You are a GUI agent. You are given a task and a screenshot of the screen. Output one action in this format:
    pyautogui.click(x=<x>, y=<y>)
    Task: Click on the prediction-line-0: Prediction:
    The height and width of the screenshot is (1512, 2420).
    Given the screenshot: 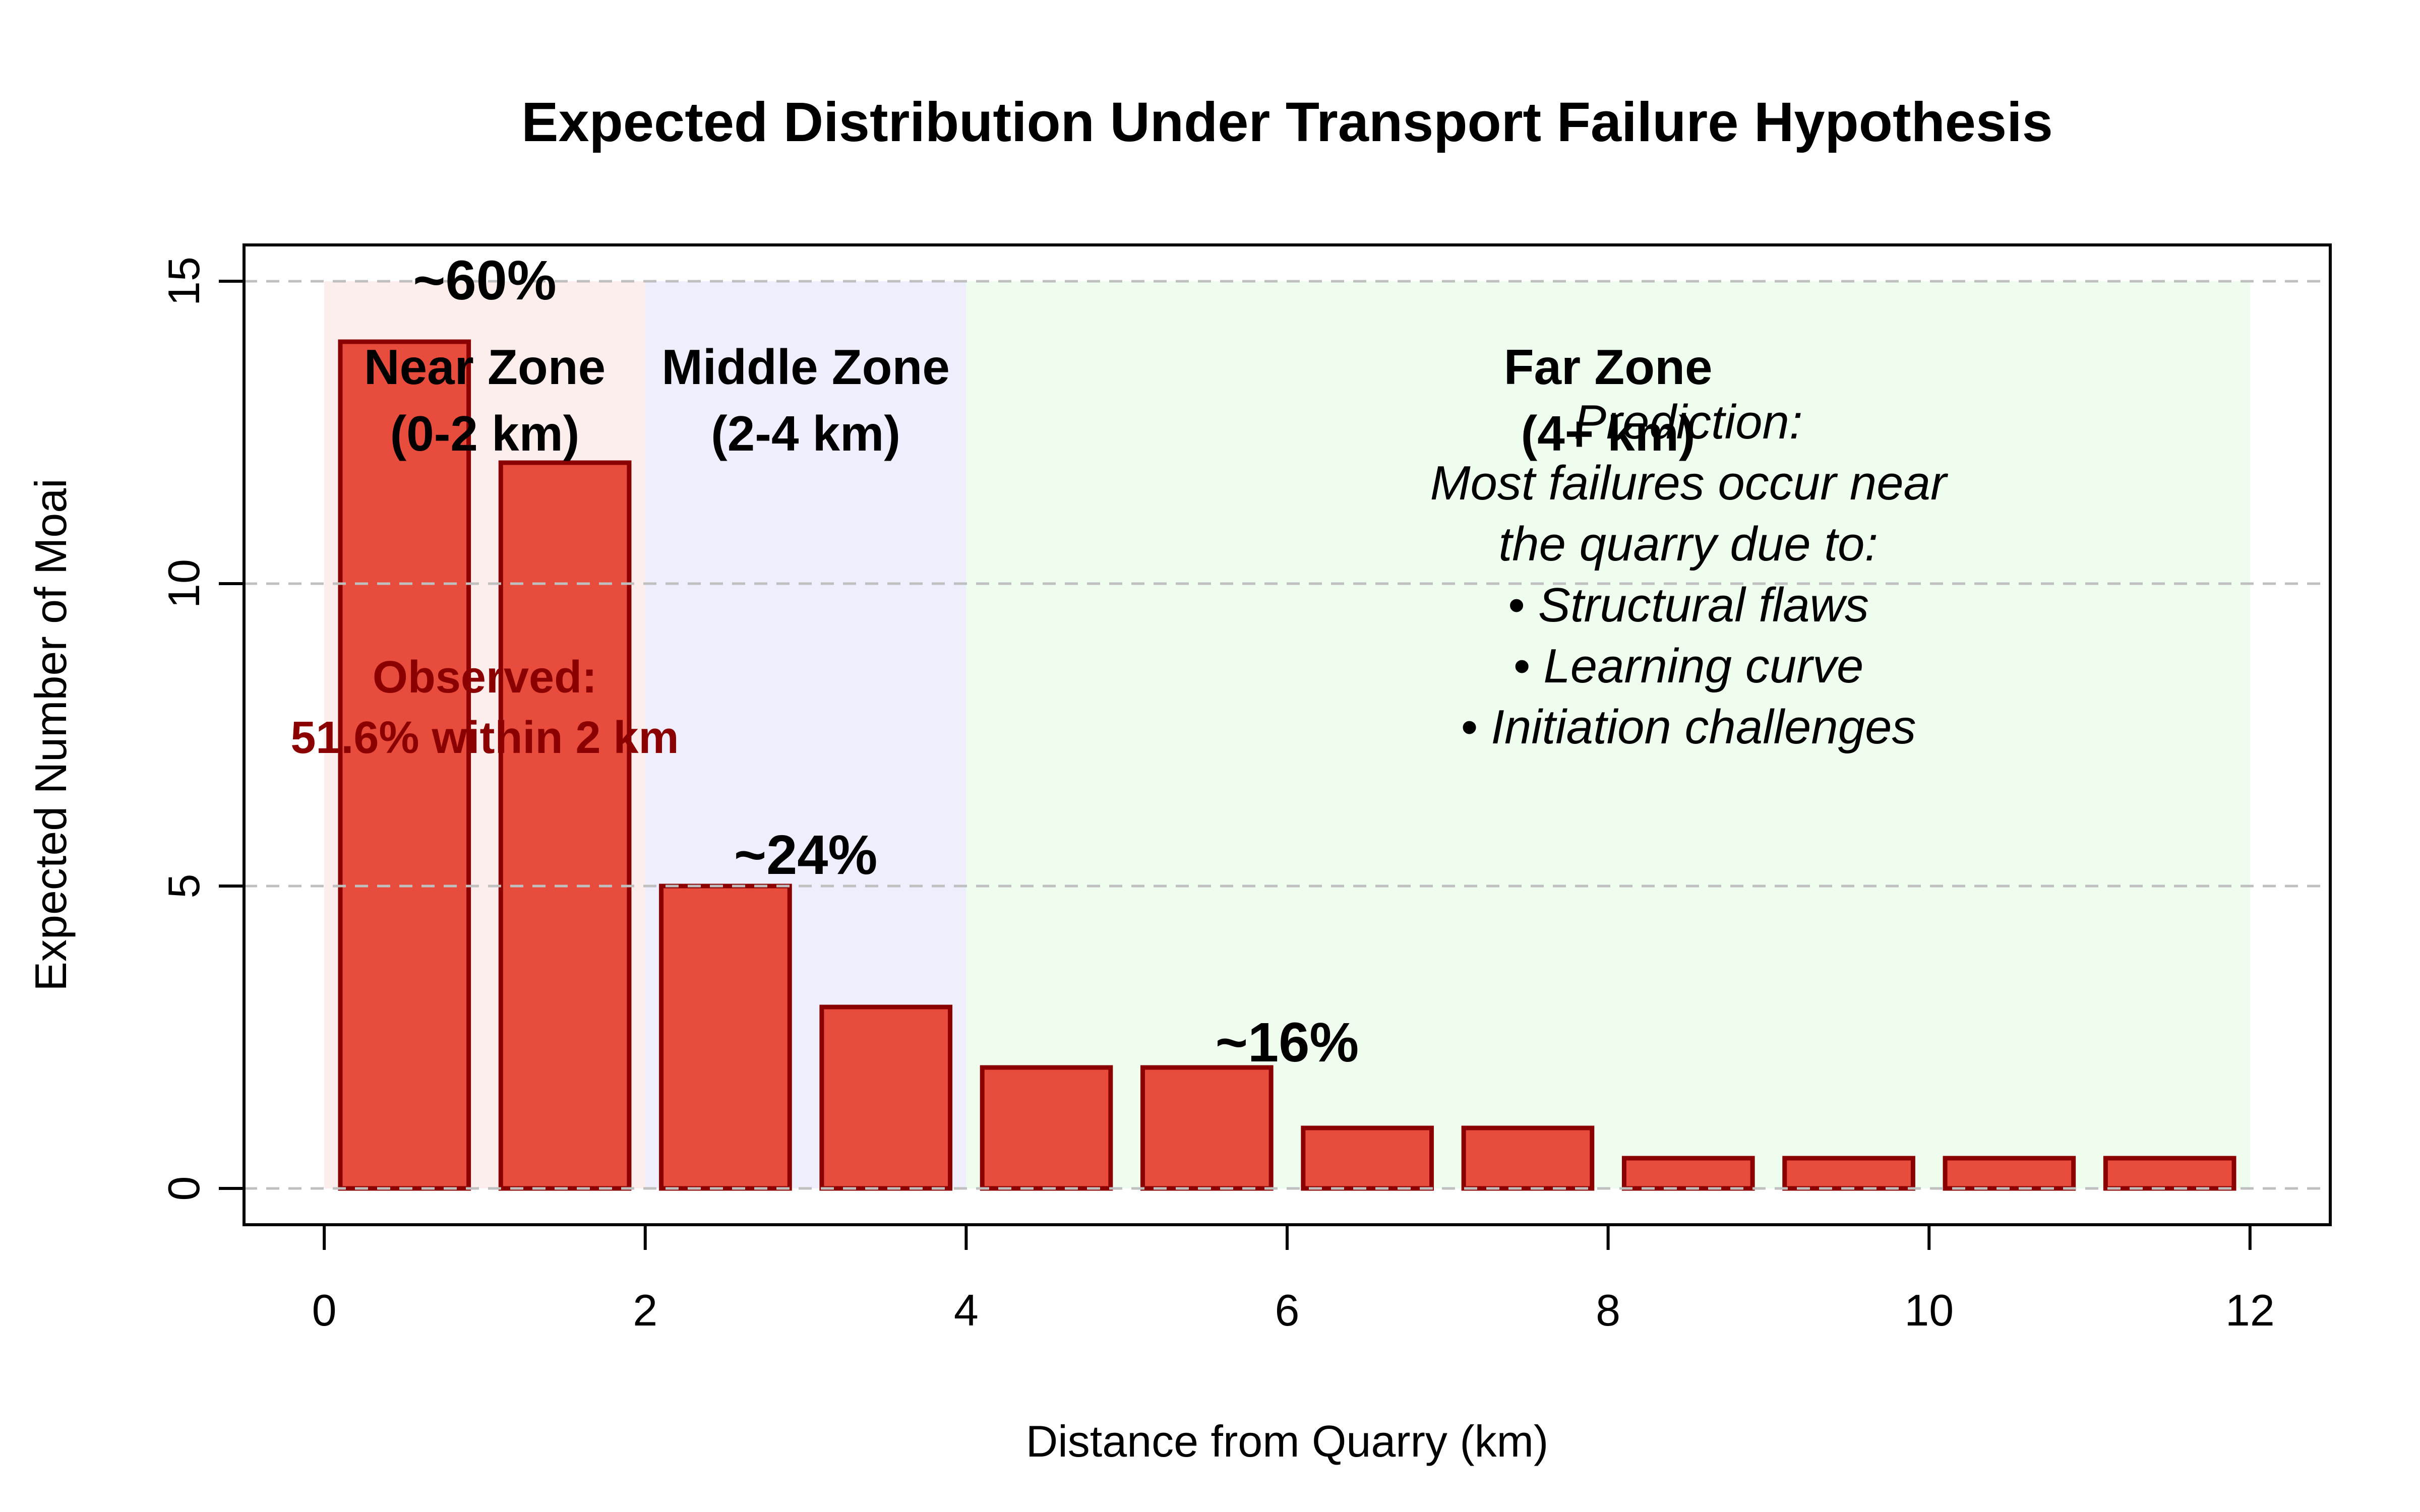 What is the action you would take?
    pyautogui.click(x=1688, y=422)
    